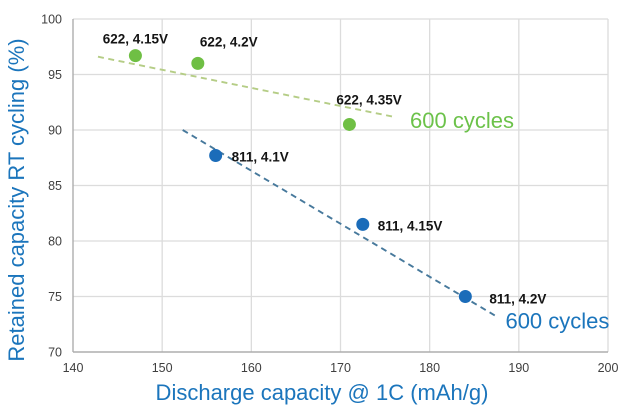  I want to click on data-point-811-4-15v, so click(363, 224).